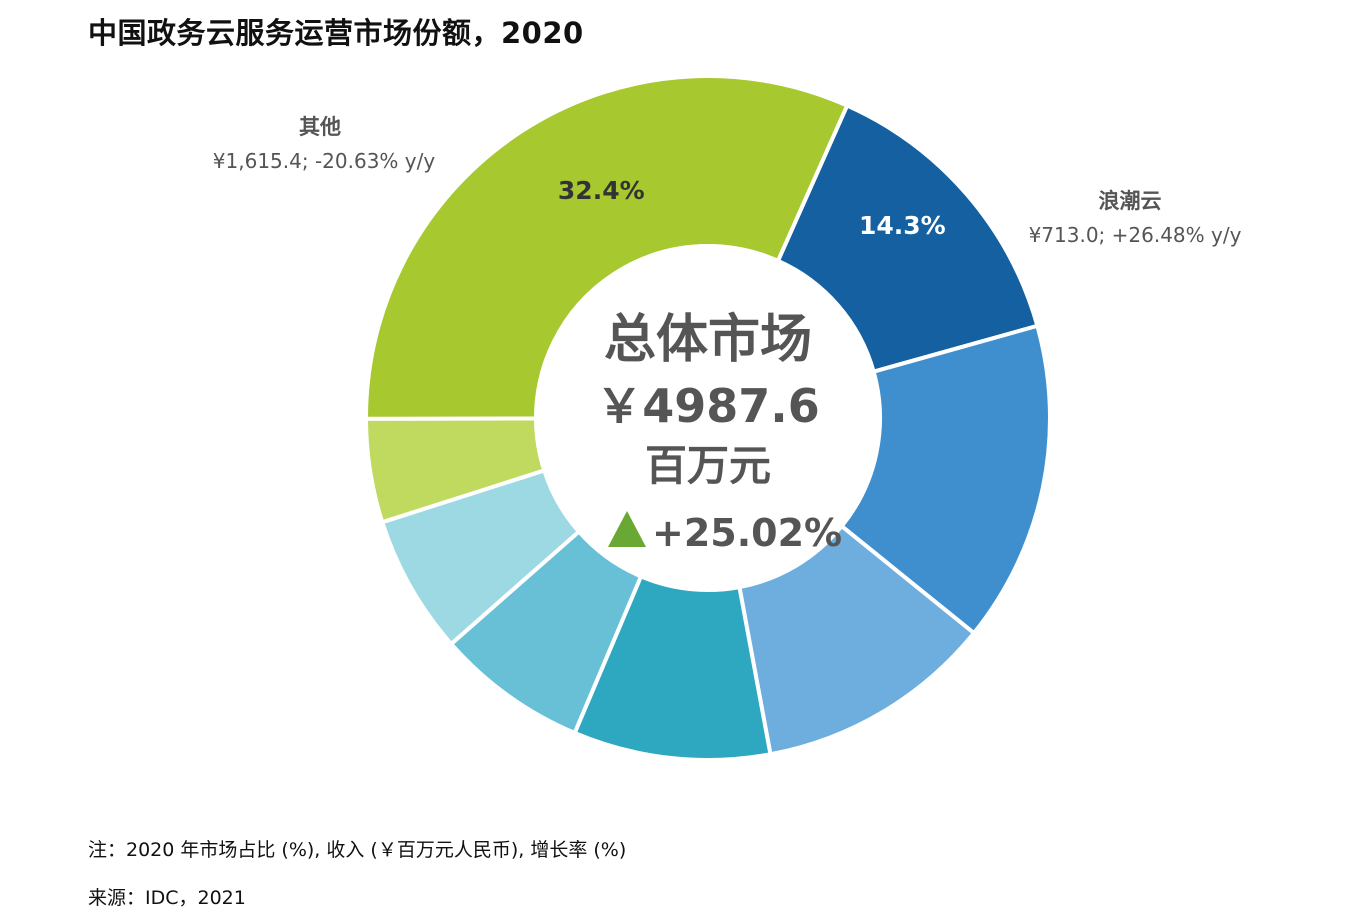 The height and width of the screenshot is (918, 1365). I want to click on center-line-3: 百万元, so click(708, 465).